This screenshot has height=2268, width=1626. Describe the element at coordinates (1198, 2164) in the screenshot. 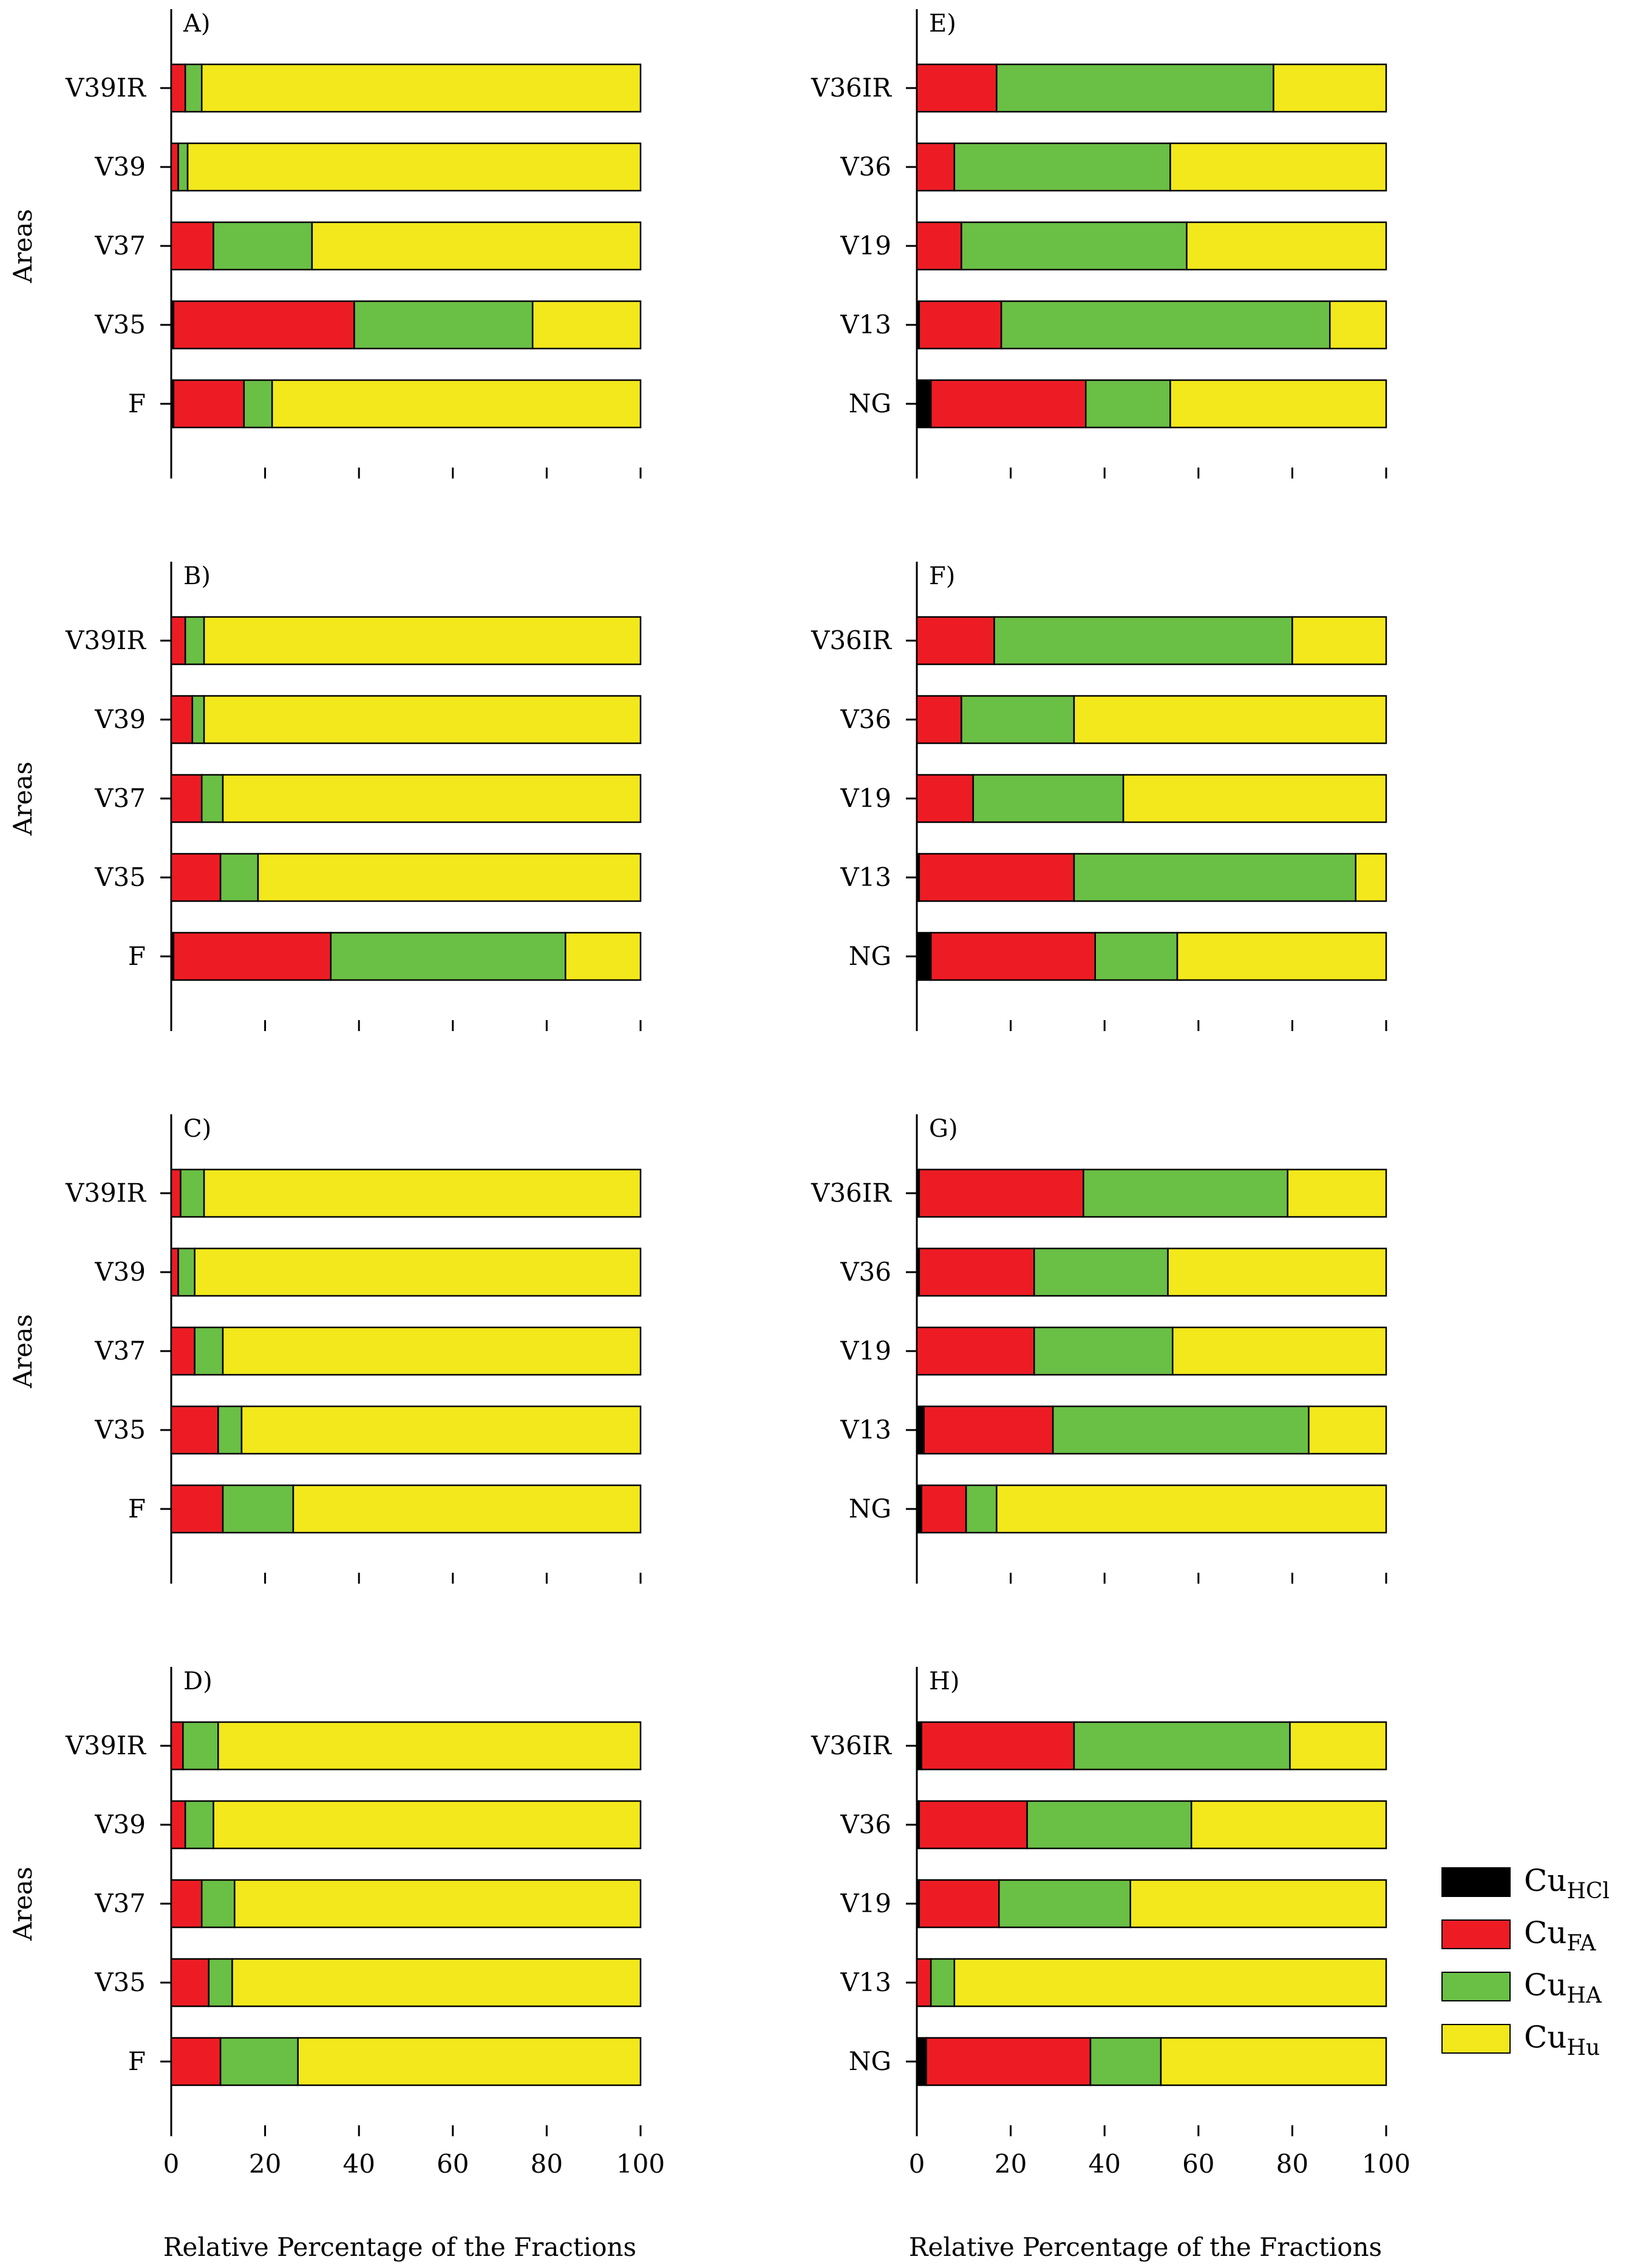

I see `x-tick-label: 60` at that location.